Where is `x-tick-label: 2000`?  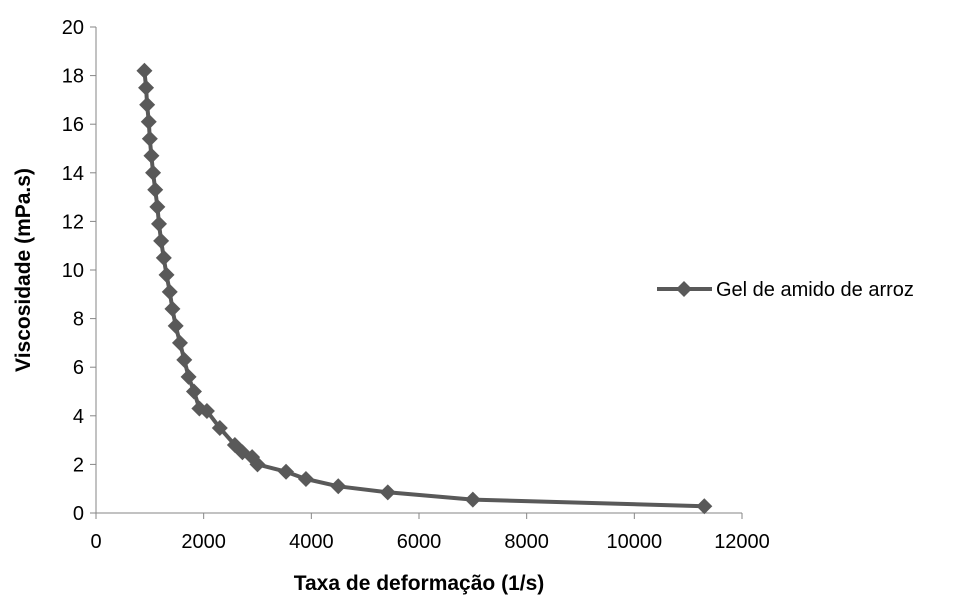
x-tick-label: 2000 is located at coordinates (203, 542).